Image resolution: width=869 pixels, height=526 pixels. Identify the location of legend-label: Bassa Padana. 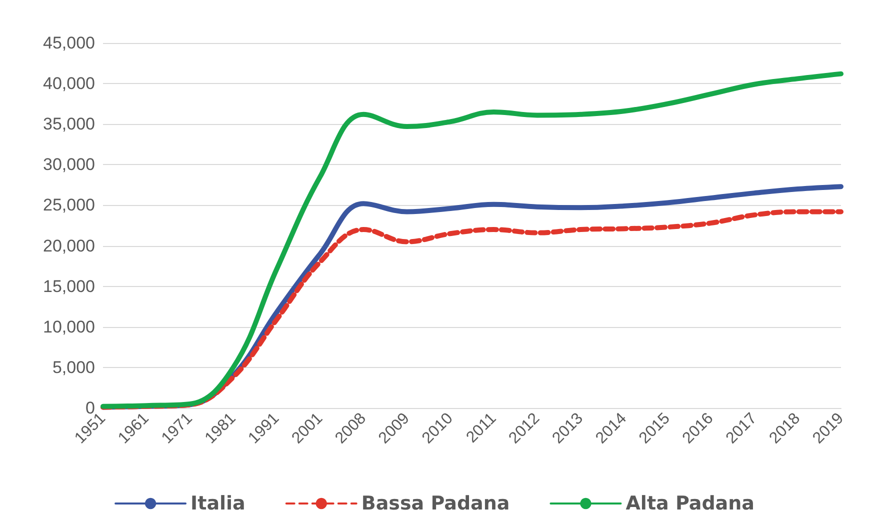
(435, 503).